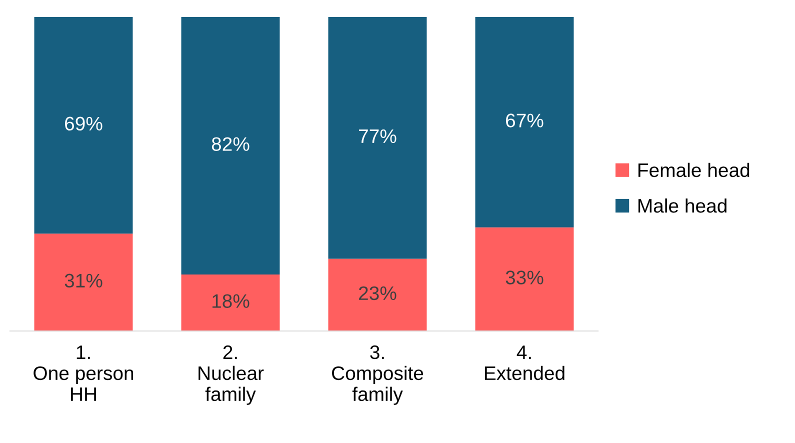 This screenshot has width=795, height=443. Describe the element at coordinates (694, 170) in the screenshot. I see `legend-label: Female head` at that location.